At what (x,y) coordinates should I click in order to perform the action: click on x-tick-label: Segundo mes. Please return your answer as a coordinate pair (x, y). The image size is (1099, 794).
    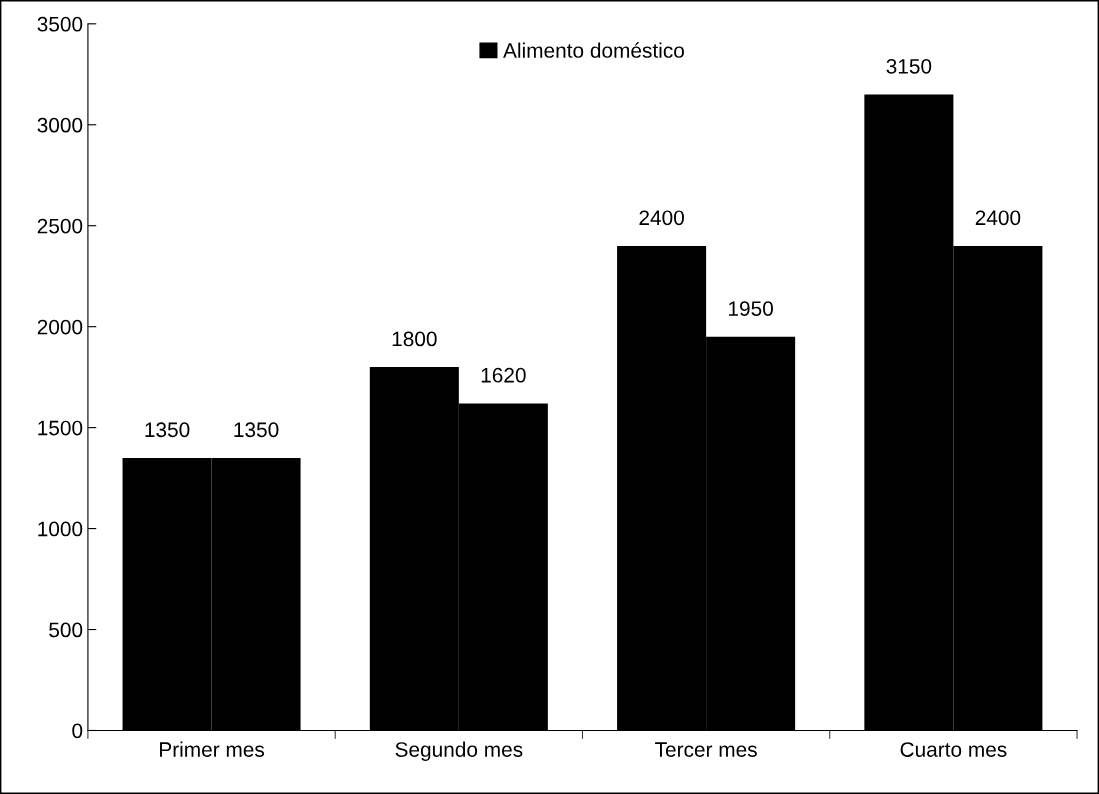
    Looking at the image, I should click on (459, 751).